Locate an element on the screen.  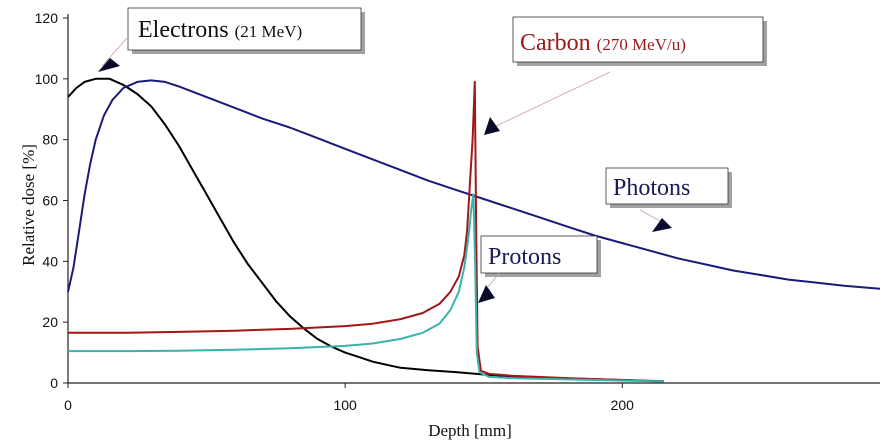
y-tick-label: 0 is located at coordinates (54, 383).